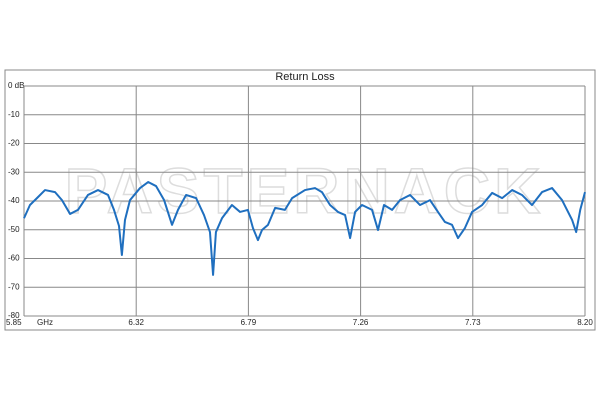  I want to click on x-tick-label: 6.32, so click(136, 322).